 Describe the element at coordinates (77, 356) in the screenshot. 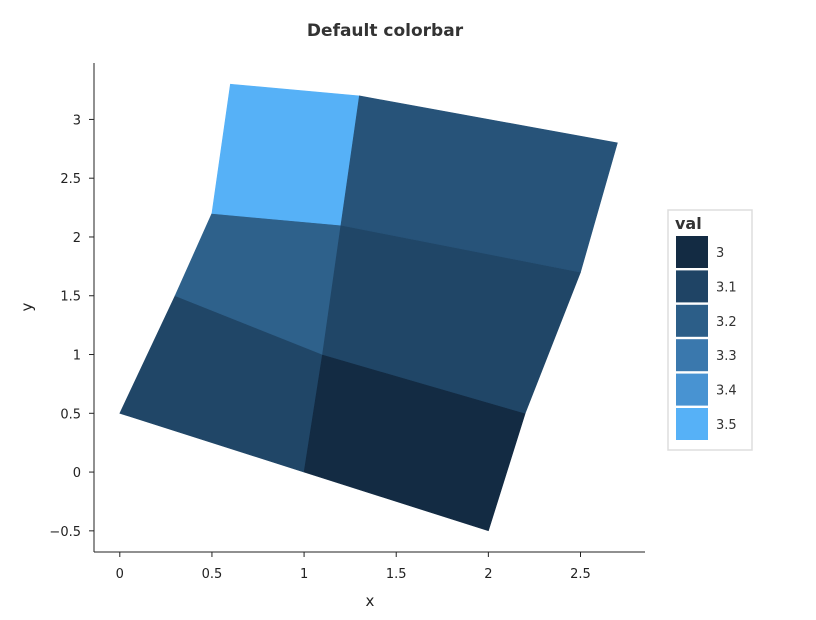

I see `y-tick-label: 1` at that location.